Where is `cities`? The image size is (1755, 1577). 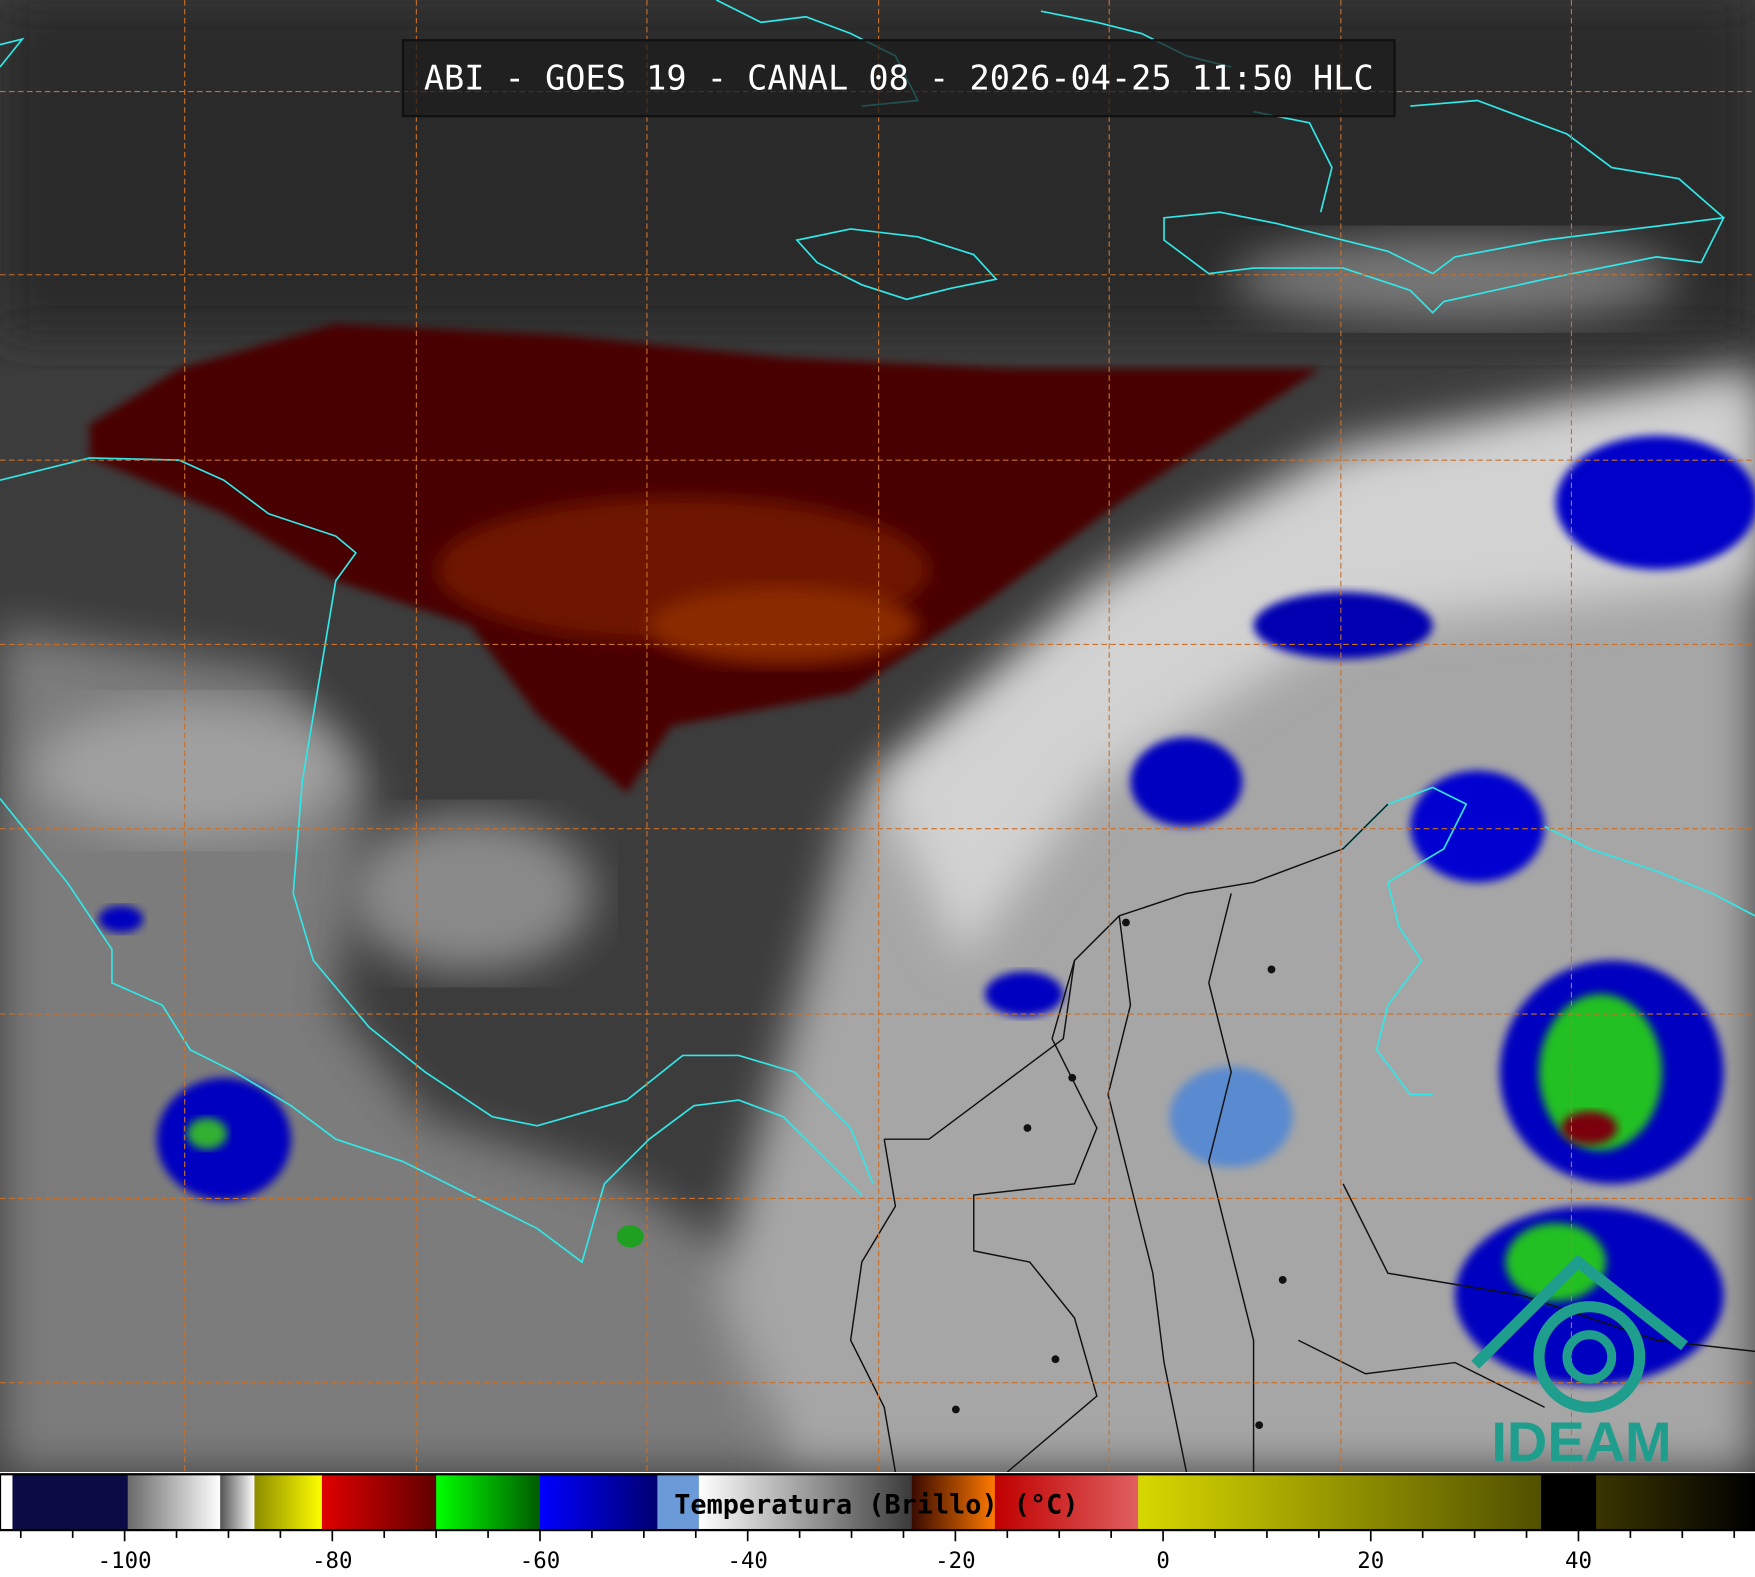
cities is located at coordinates (1119, 1174).